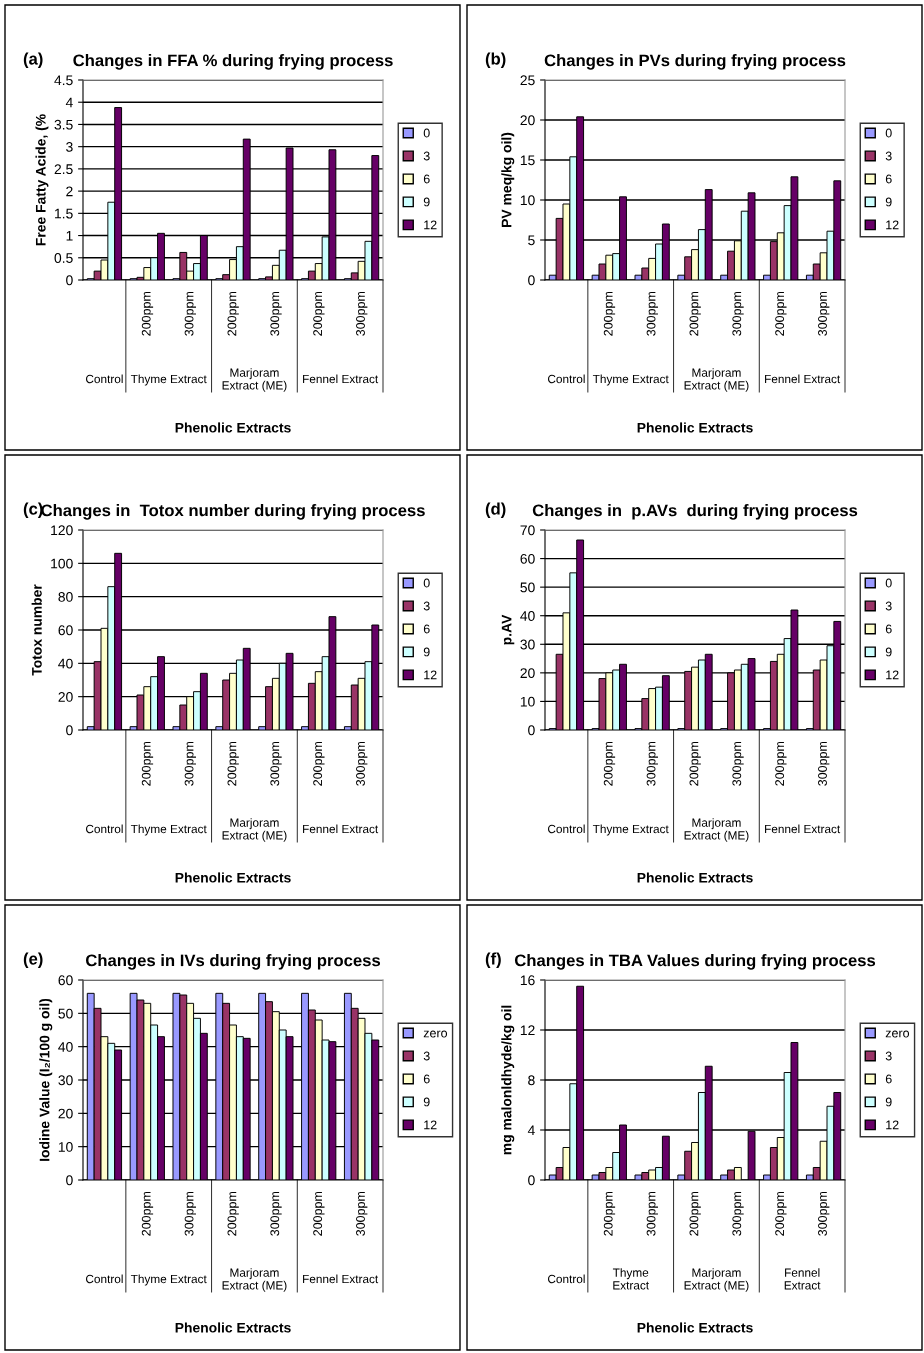  I want to click on y-tick-label: 12, so click(527, 1030).